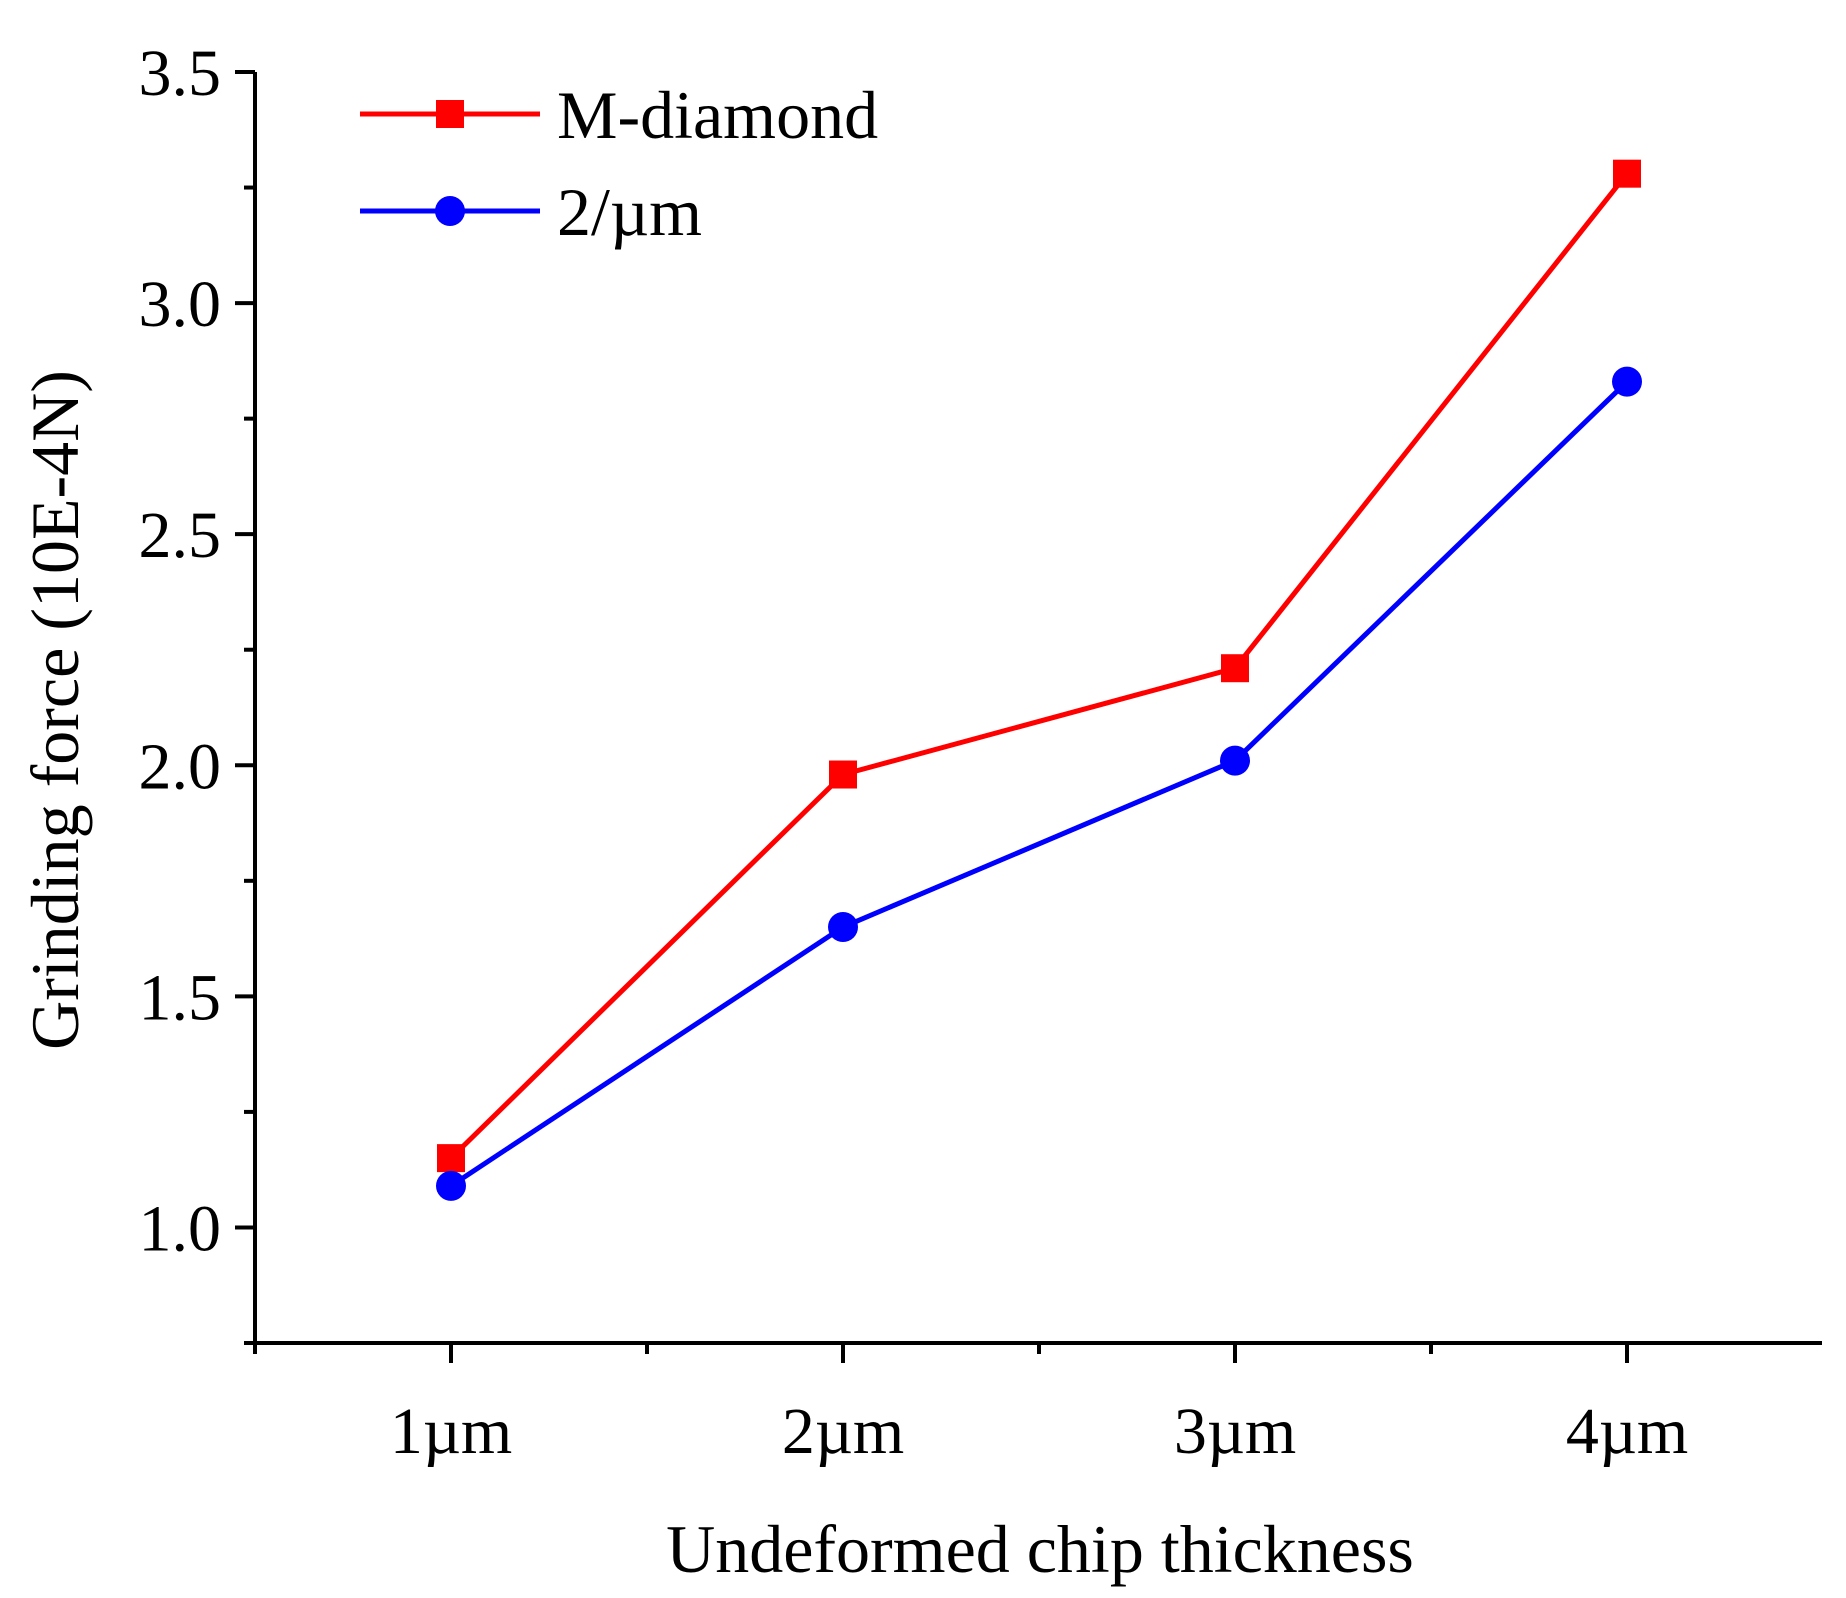 Image resolution: width=1846 pixels, height=1598 pixels. What do you see at coordinates (1627, 1431) in the screenshot?
I see `x-tick-label: 4µm` at bounding box center [1627, 1431].